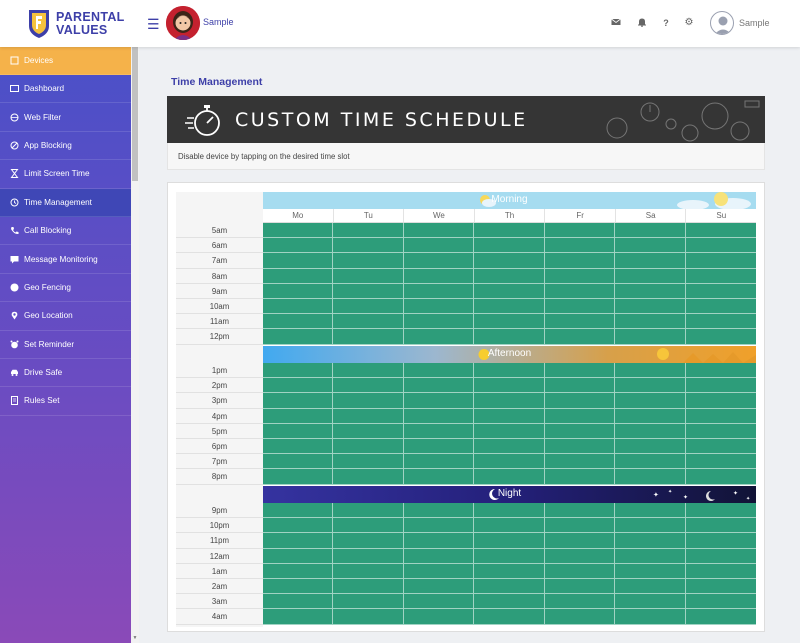 Image resolution: width=800 pixels, height=643 pixels. I want to click on day-header-tu: Tu, so click(369, 215).